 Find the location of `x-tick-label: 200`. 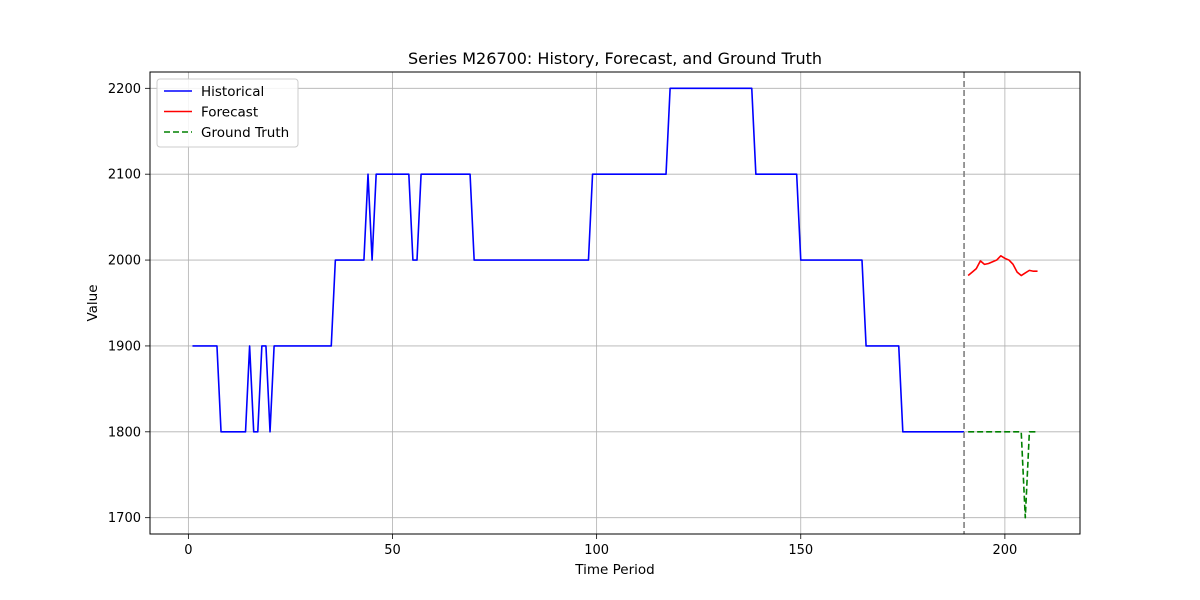

x-tick-label: 200 is located at coordinates (1004, 550).